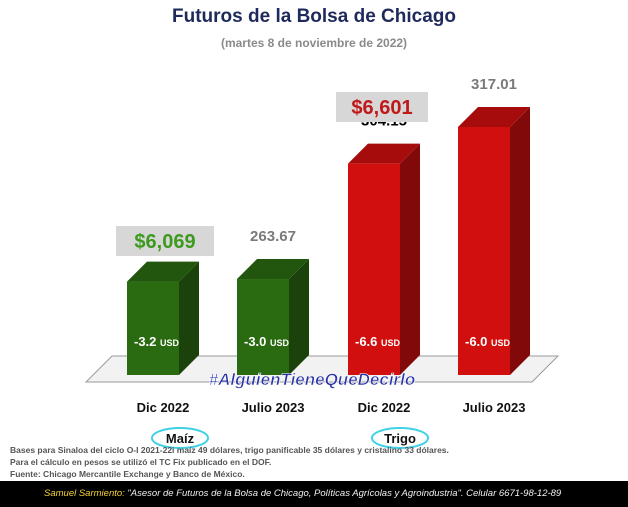 The height and width of the screenshot is (507, 628). What do you see at coordinates (273, 236) in the screenshot?
I see `value-label: 263.67` at bounding box center [273, 236].